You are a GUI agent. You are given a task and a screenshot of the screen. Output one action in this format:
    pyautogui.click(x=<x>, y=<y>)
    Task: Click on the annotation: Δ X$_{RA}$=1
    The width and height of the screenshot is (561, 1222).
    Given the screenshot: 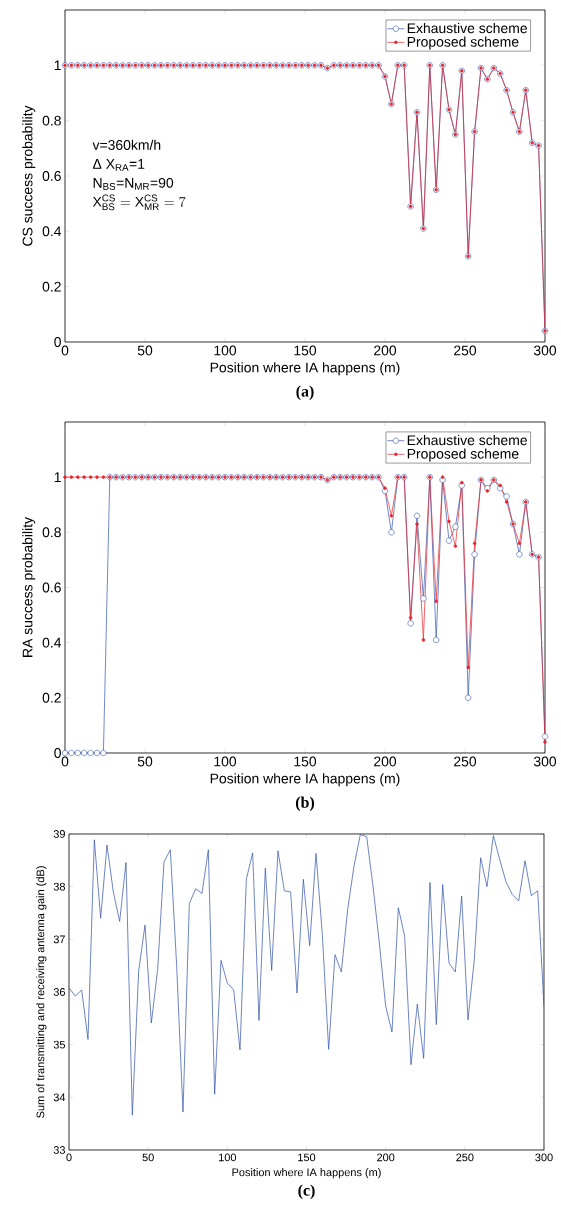 What is the action you would take?
    pyautogui.click(x=118, y=165)
    